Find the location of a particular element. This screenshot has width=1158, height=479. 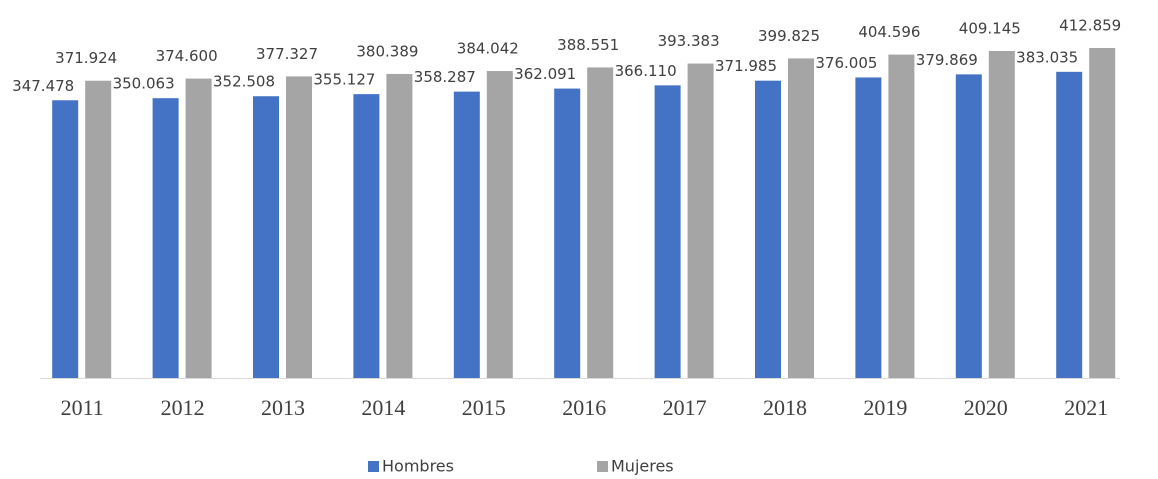

data-label: 371.985 is located at coordinates (746, 66).